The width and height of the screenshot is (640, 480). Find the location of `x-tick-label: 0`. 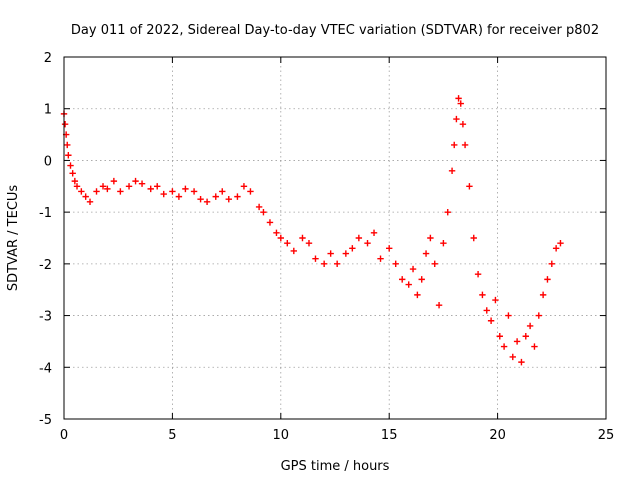

x-tick-label: 0 is located at coordinates (64, 435).